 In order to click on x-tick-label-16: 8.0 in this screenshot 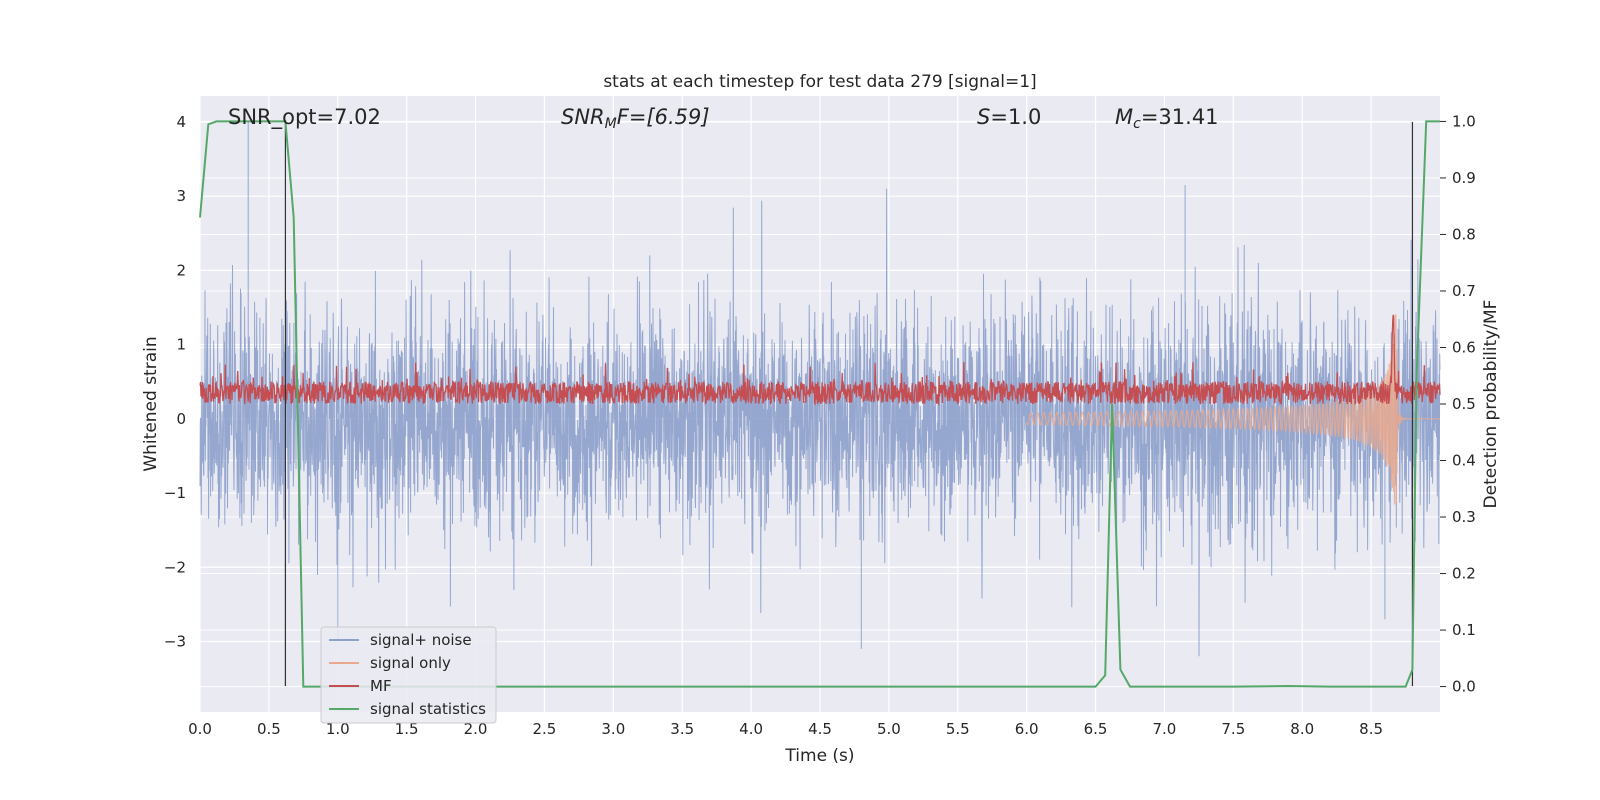, I will do `click(1302, 729)`.